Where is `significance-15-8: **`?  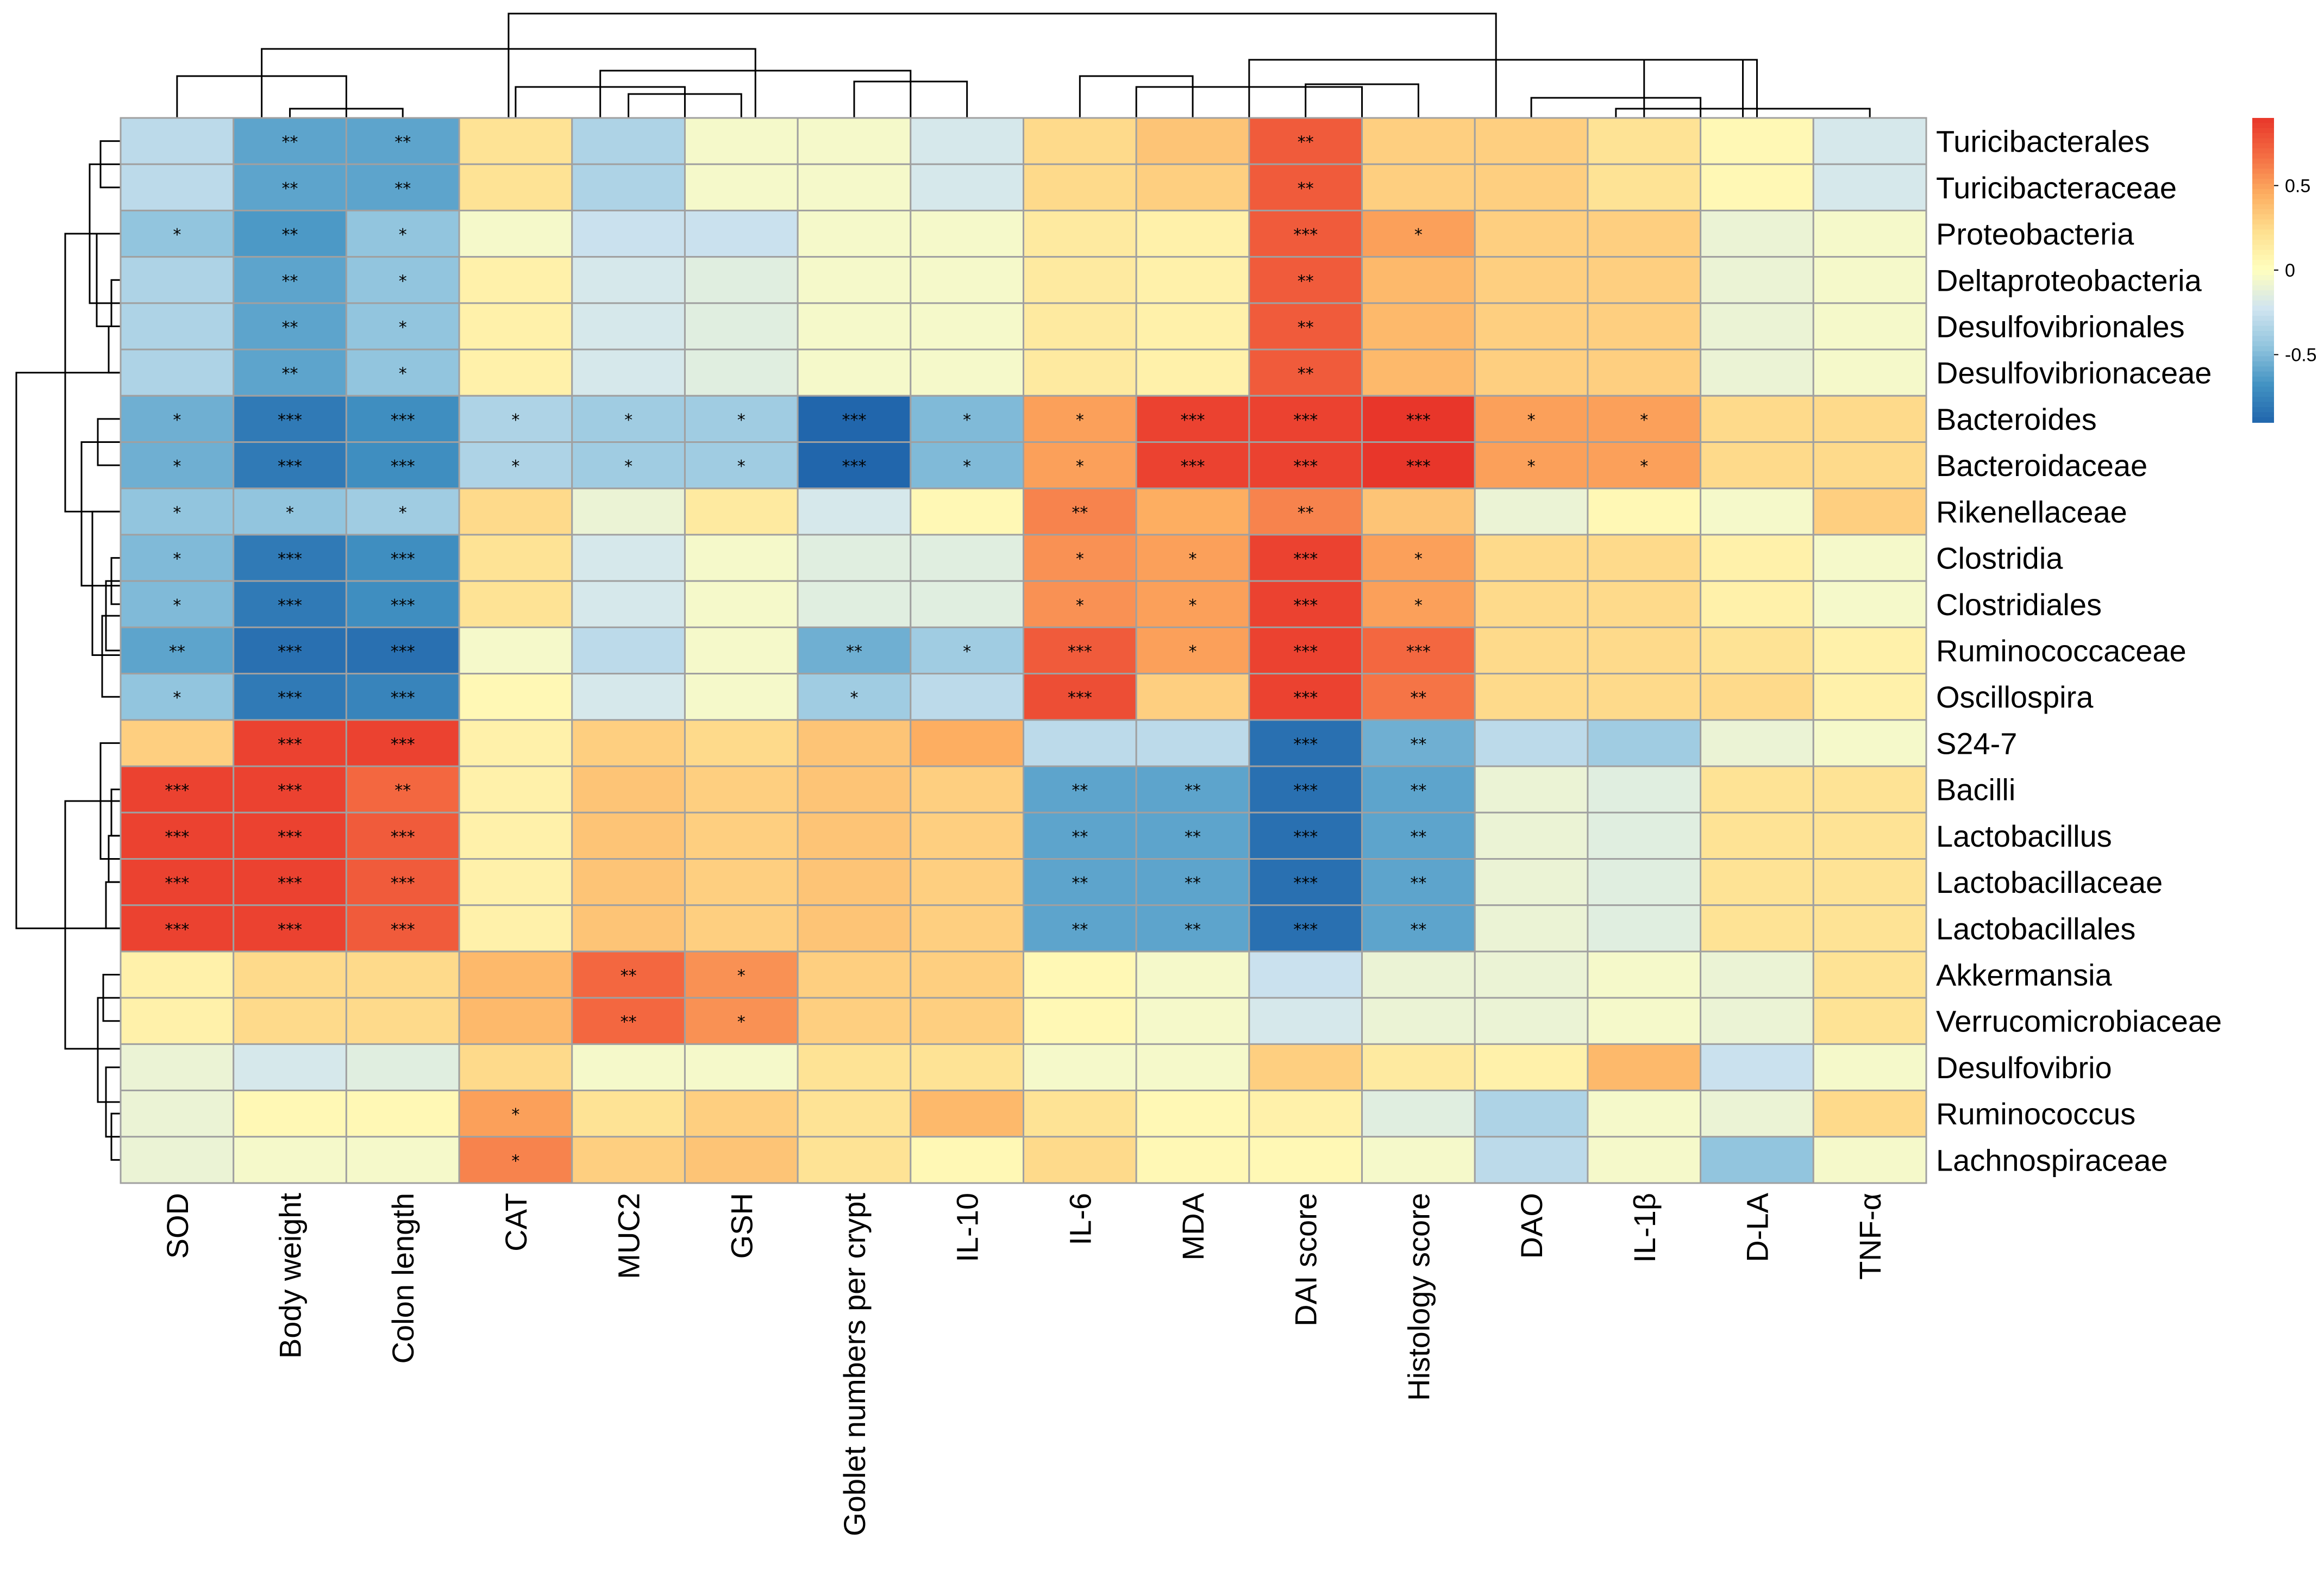 significance-15-8: ** is located at coordinates (1080, 837).